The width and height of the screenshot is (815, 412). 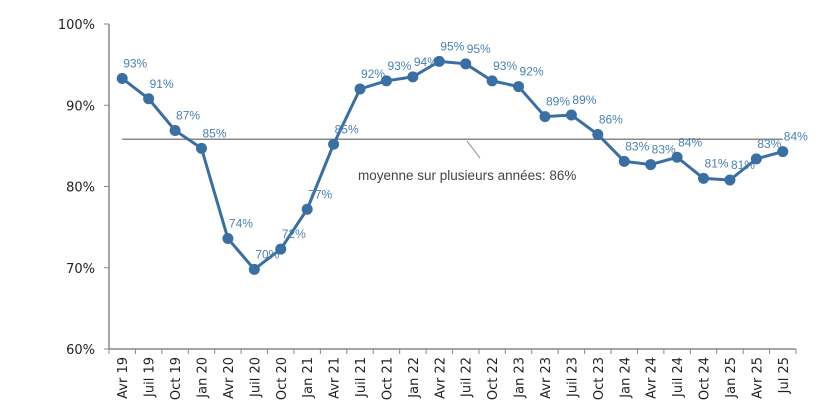 I want to click on x-tick-label: Juil 23, so click(x=572, y=377).